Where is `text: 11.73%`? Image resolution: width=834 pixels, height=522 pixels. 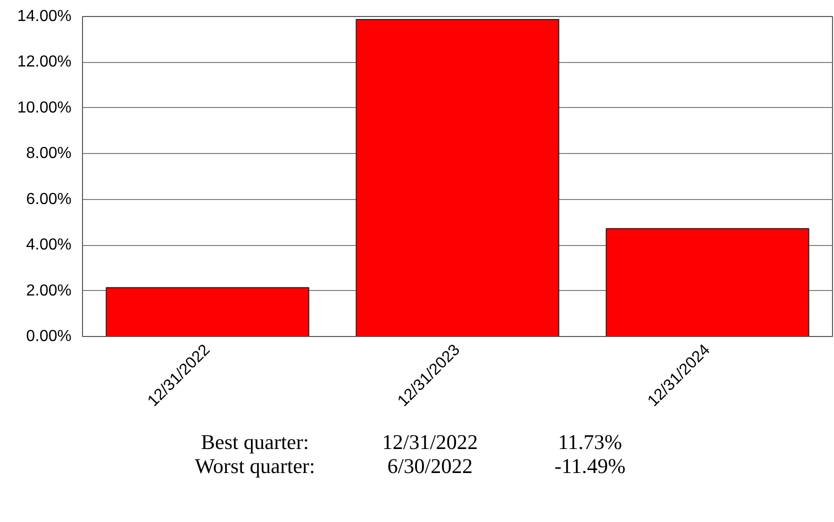 text: 11.73% is located at coordinates (590, 442).